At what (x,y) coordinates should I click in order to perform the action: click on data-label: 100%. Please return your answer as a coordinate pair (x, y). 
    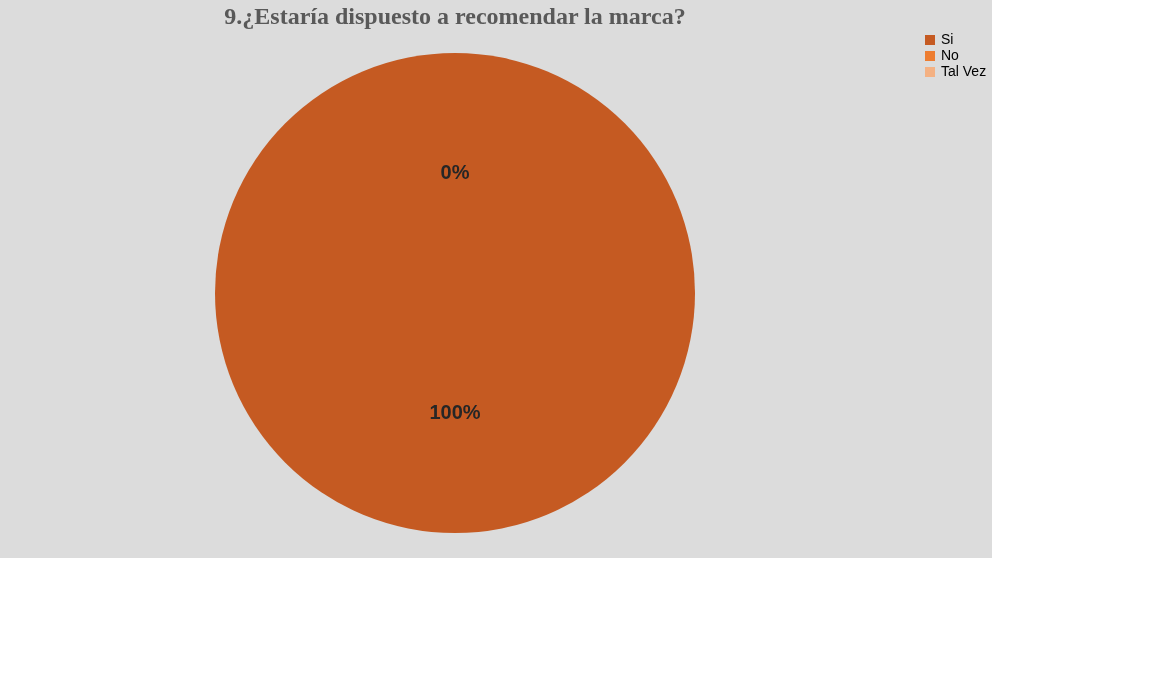
    Looking at the image, I should click on (455, 412).